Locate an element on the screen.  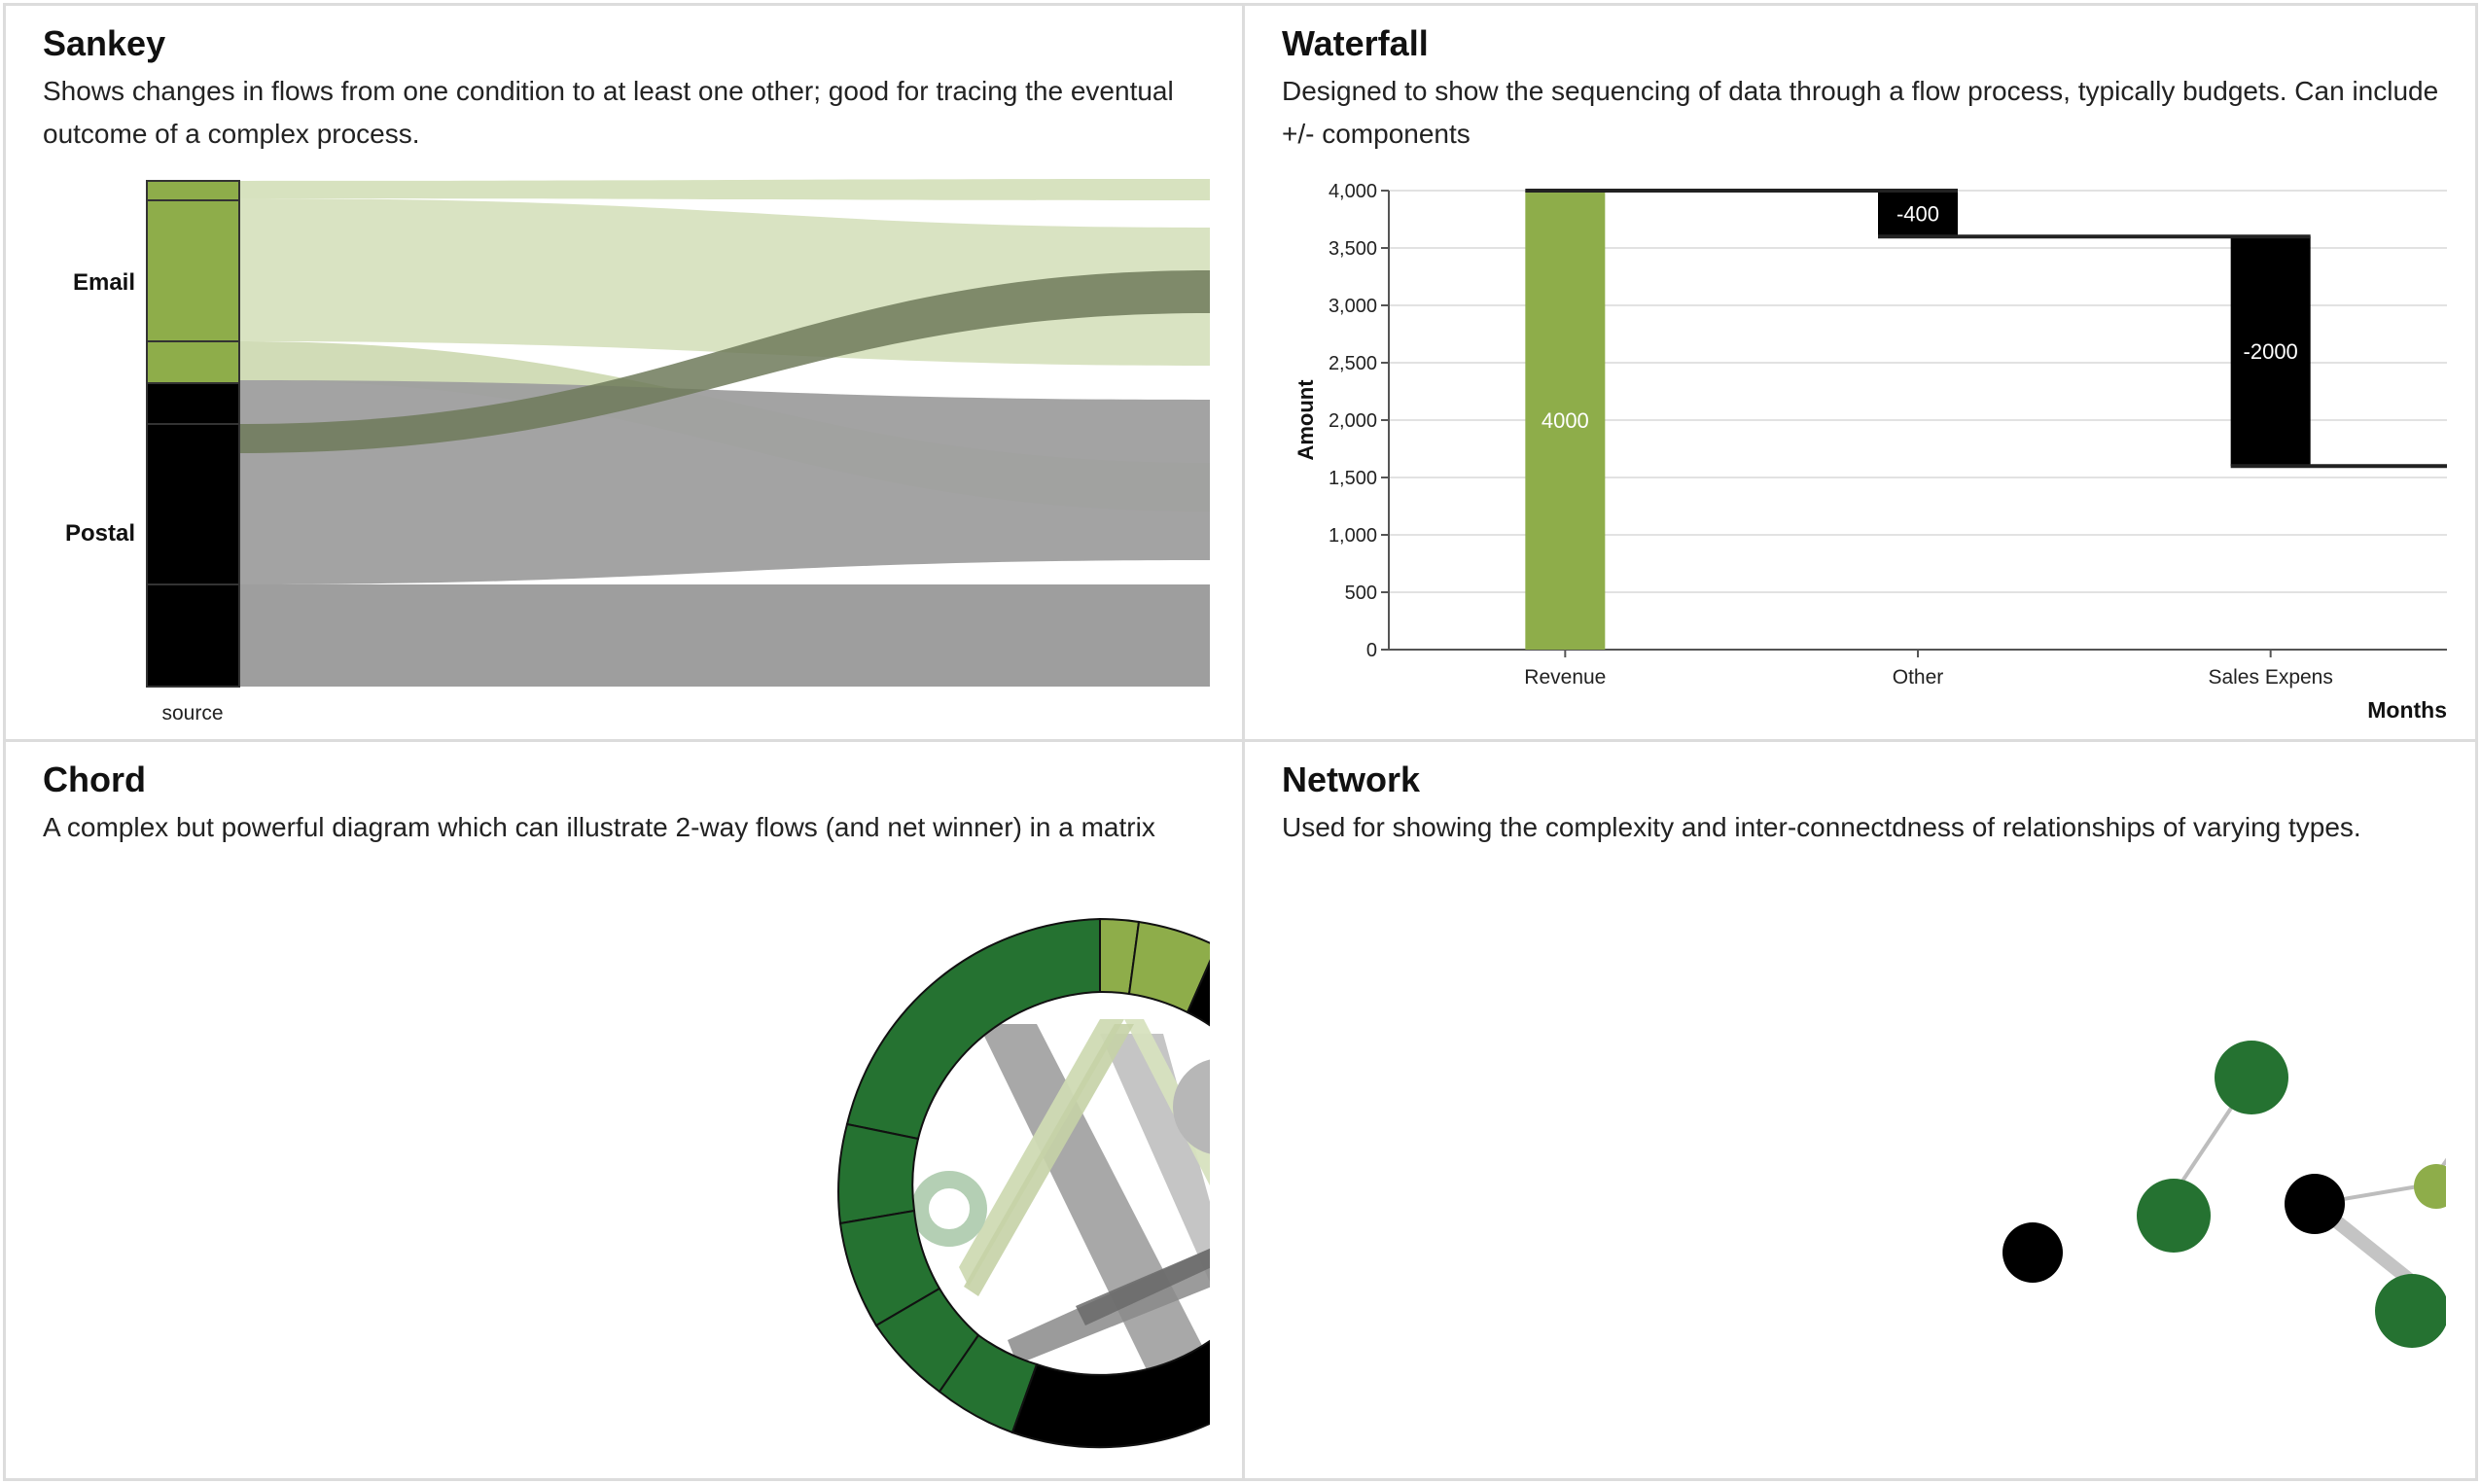
sankey-title: Sankey is located at coordinates (104, 43).